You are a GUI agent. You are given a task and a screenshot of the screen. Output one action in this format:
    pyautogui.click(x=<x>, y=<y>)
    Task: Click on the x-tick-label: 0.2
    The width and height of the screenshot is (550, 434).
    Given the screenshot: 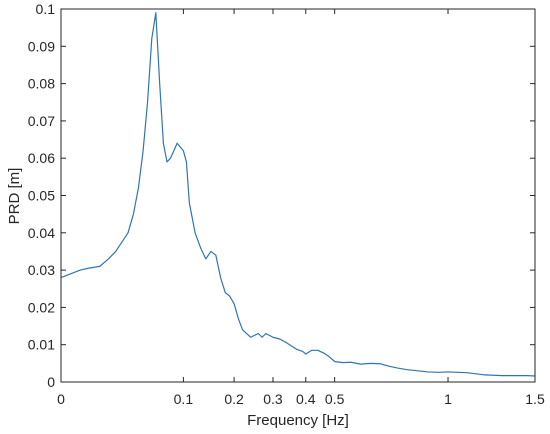 What is the action you would take?
    pyautogui.click(x=234, y=399)
    